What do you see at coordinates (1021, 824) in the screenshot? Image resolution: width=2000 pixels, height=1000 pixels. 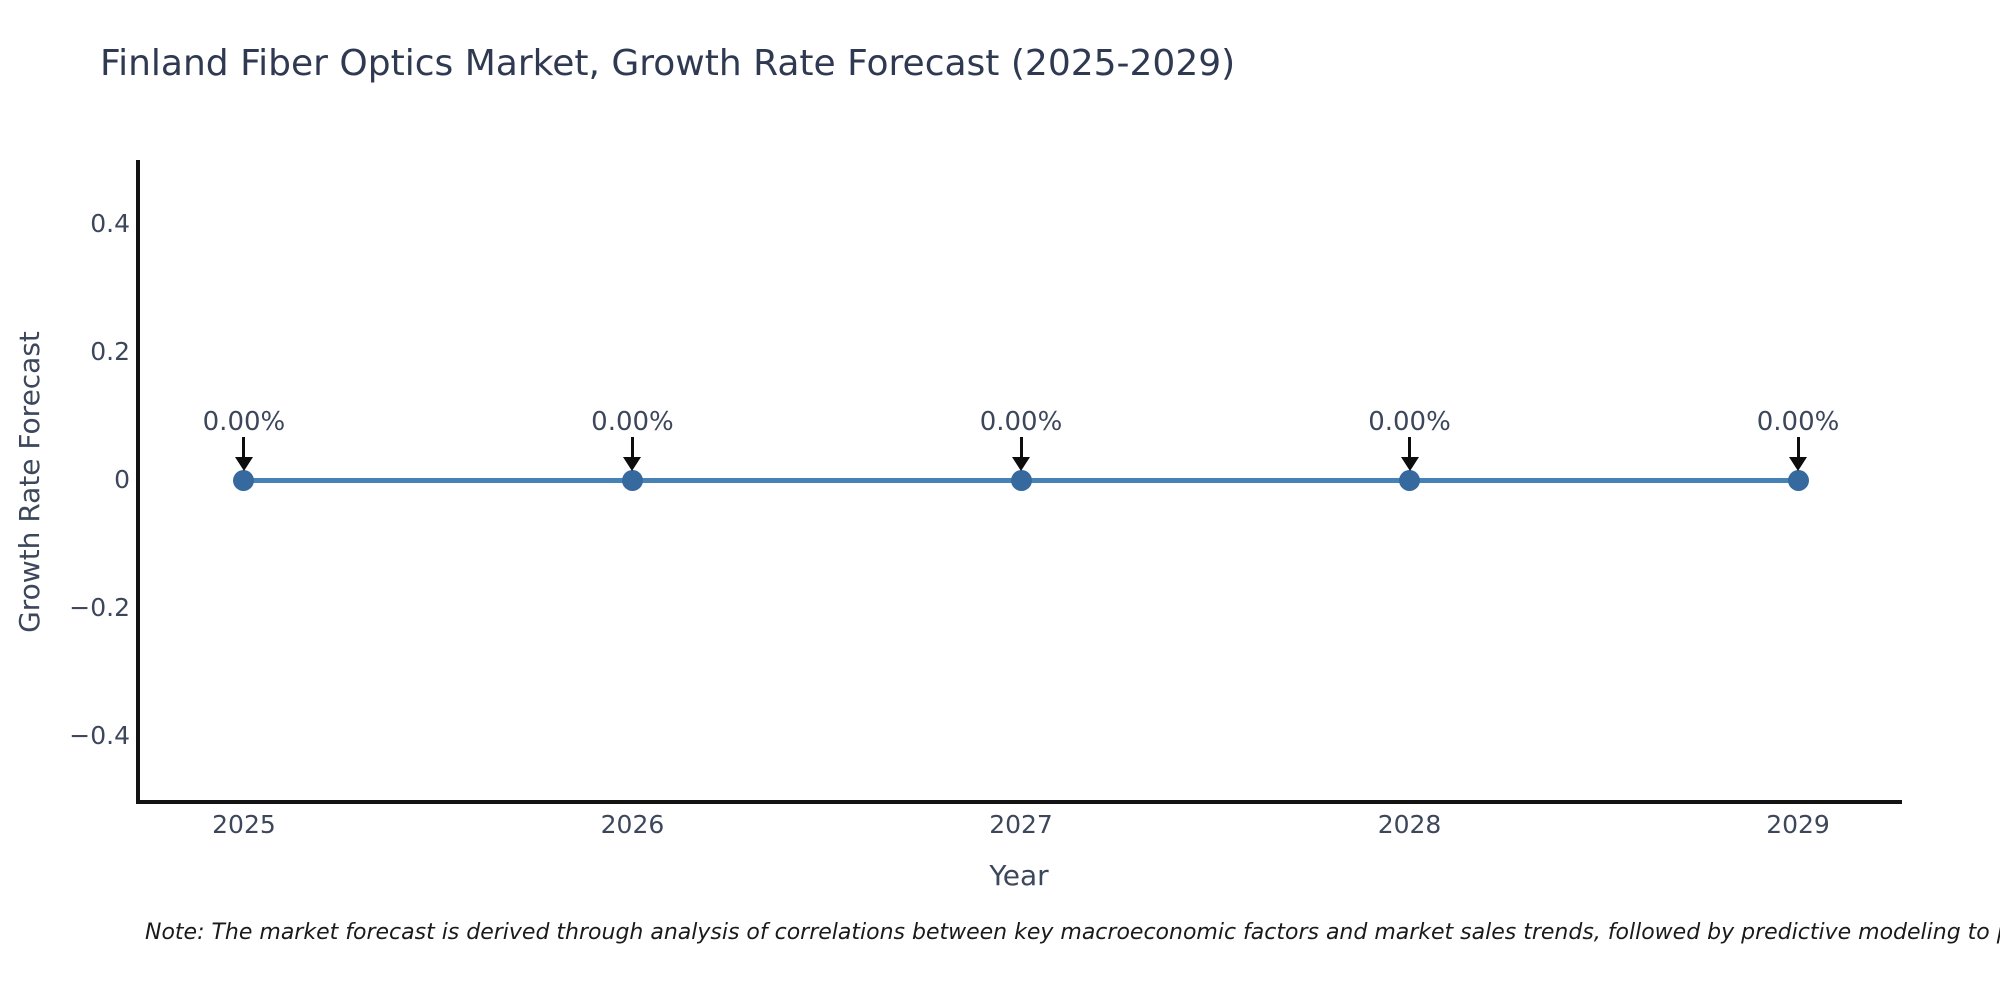 I see `x-tick-label: 2027` at bounding box center [1021, 824].